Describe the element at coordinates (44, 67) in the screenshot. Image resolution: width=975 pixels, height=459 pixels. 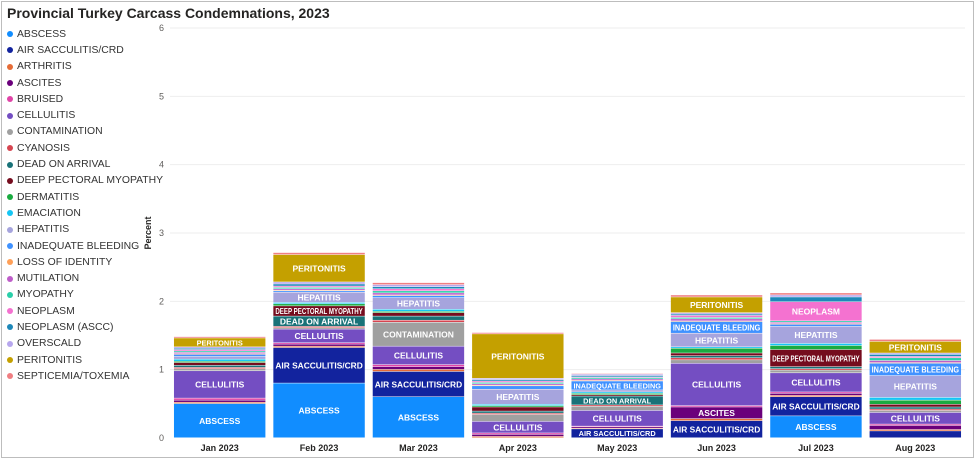
I see `legend-label: ARTHRITIS` at that location.